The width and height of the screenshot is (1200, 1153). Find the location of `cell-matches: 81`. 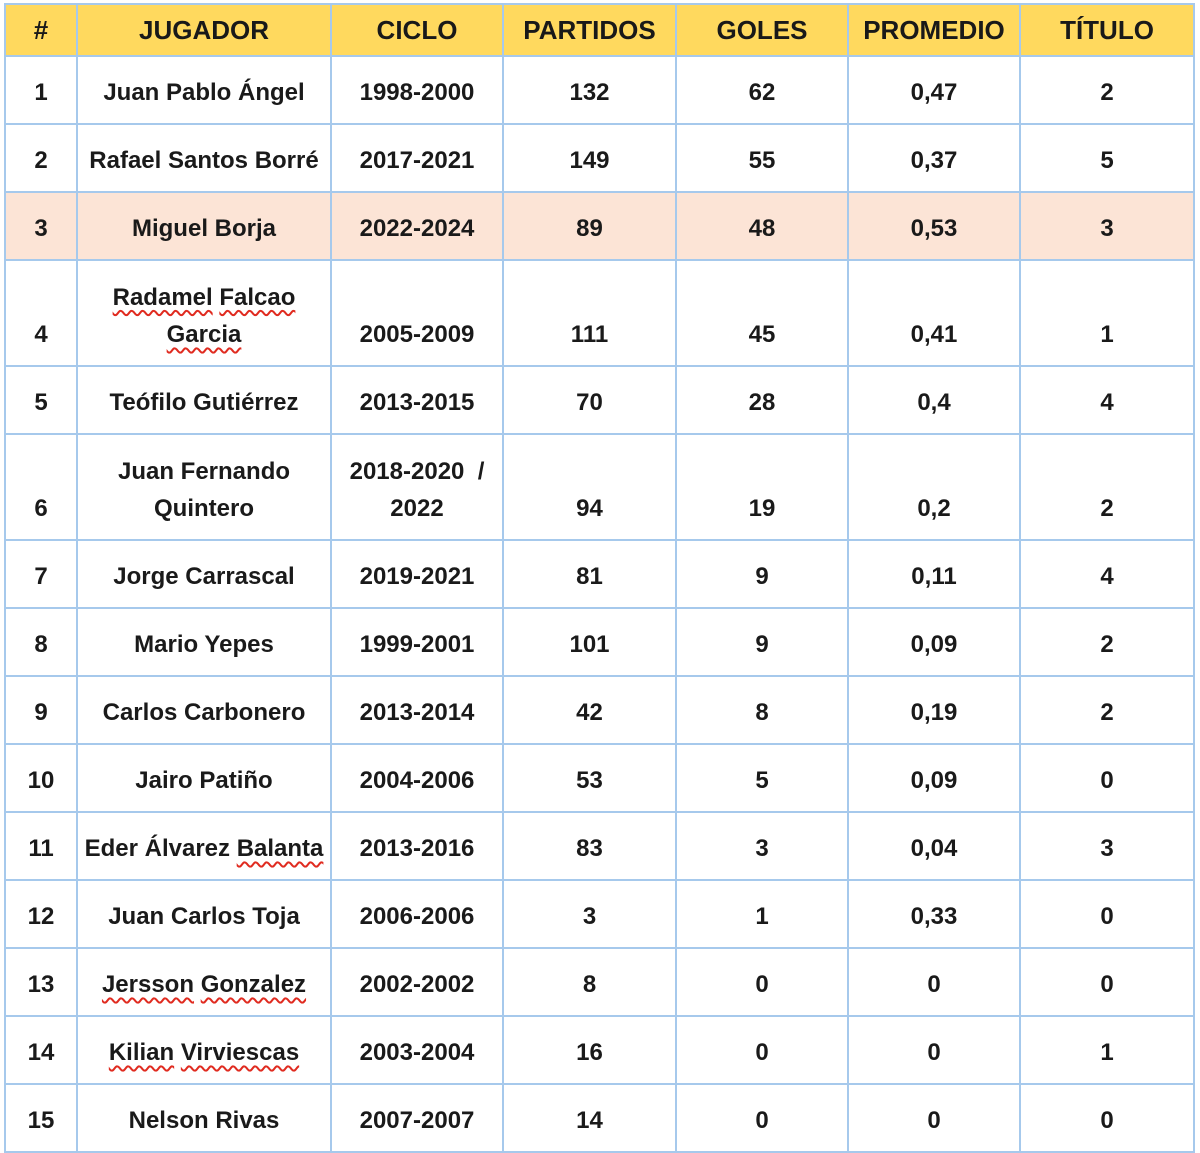

cell-matches: 81 is located at coordinates (589, 574).